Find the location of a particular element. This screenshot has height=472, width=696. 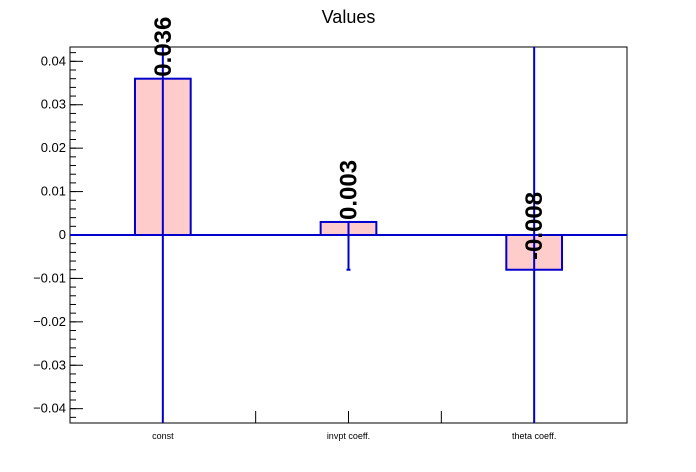

category-label: theta coeff. is located at coordinates (534, 436).